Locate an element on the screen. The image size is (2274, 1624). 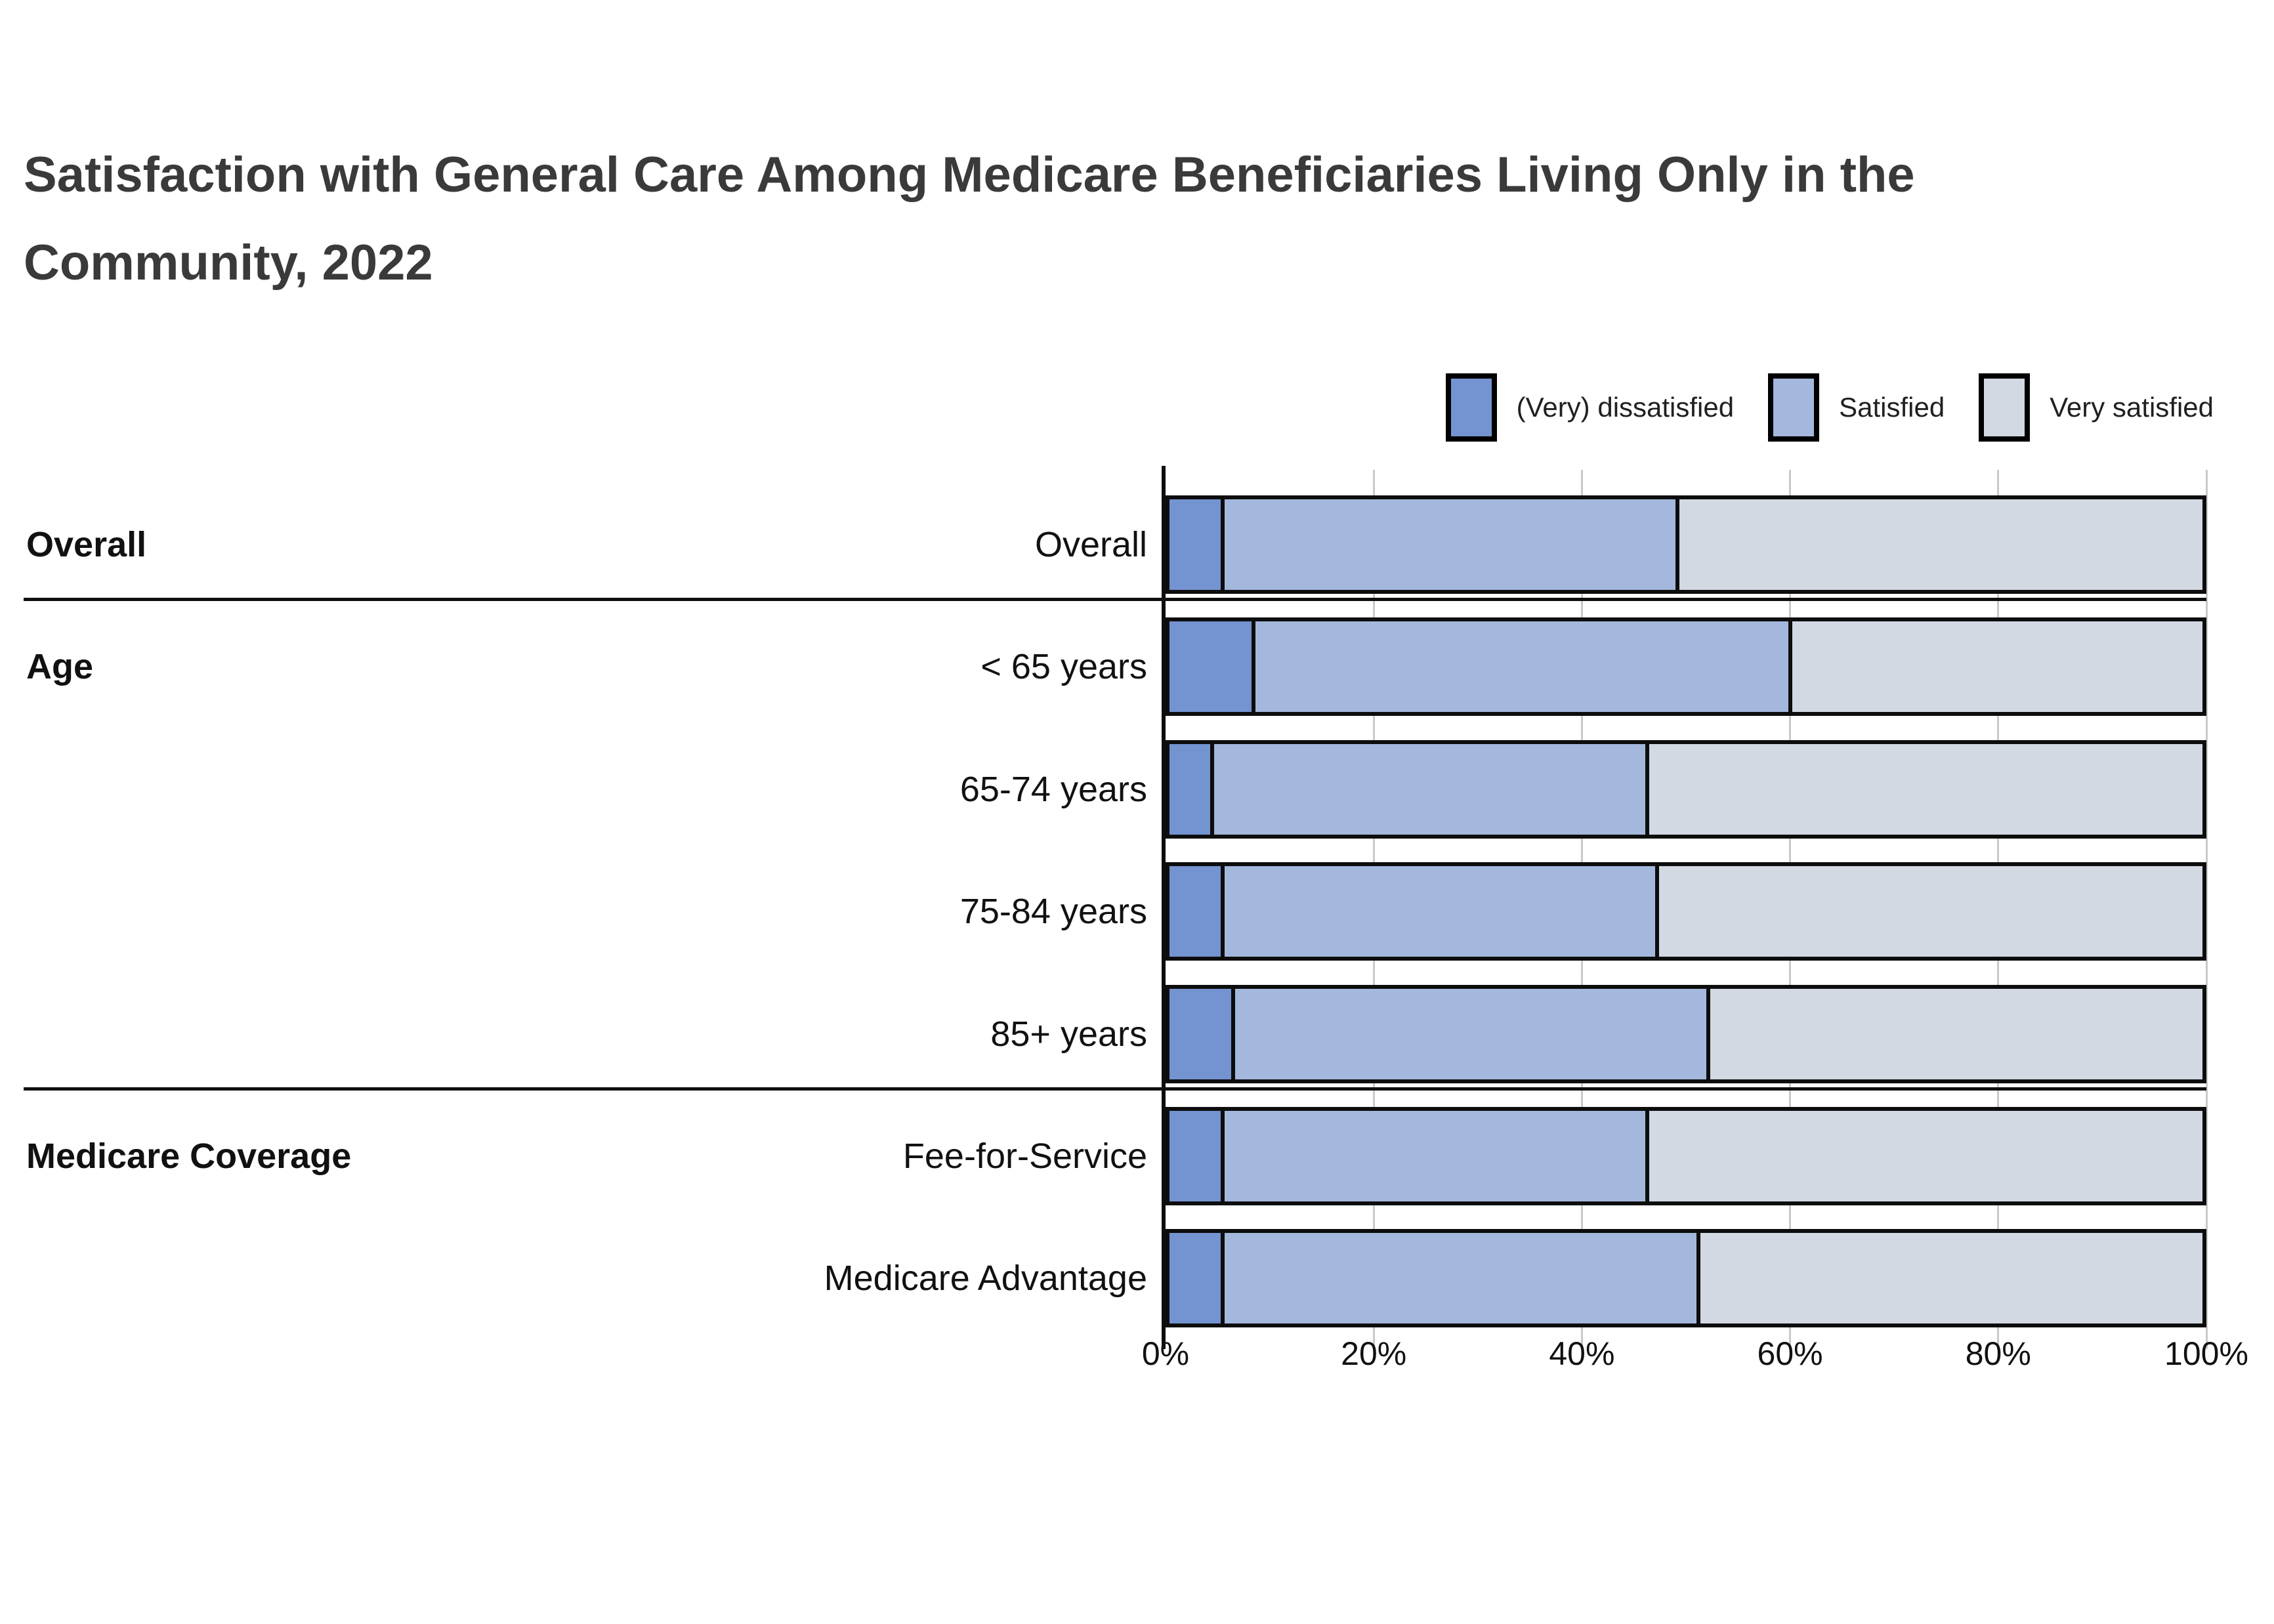
y-axis-line is located at coordinates (1164, 908).